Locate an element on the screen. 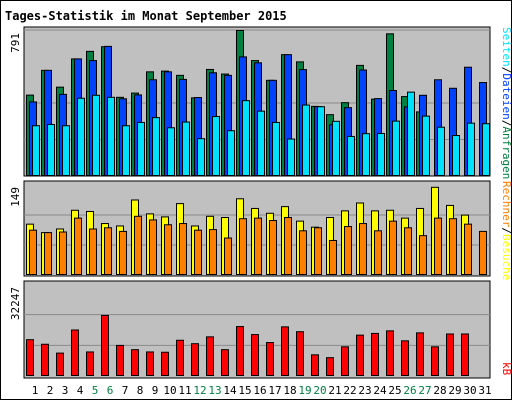 This screenshot has height=400, width=512. x-tick-label-day-3: 3 is located at coordinates (65, 390).